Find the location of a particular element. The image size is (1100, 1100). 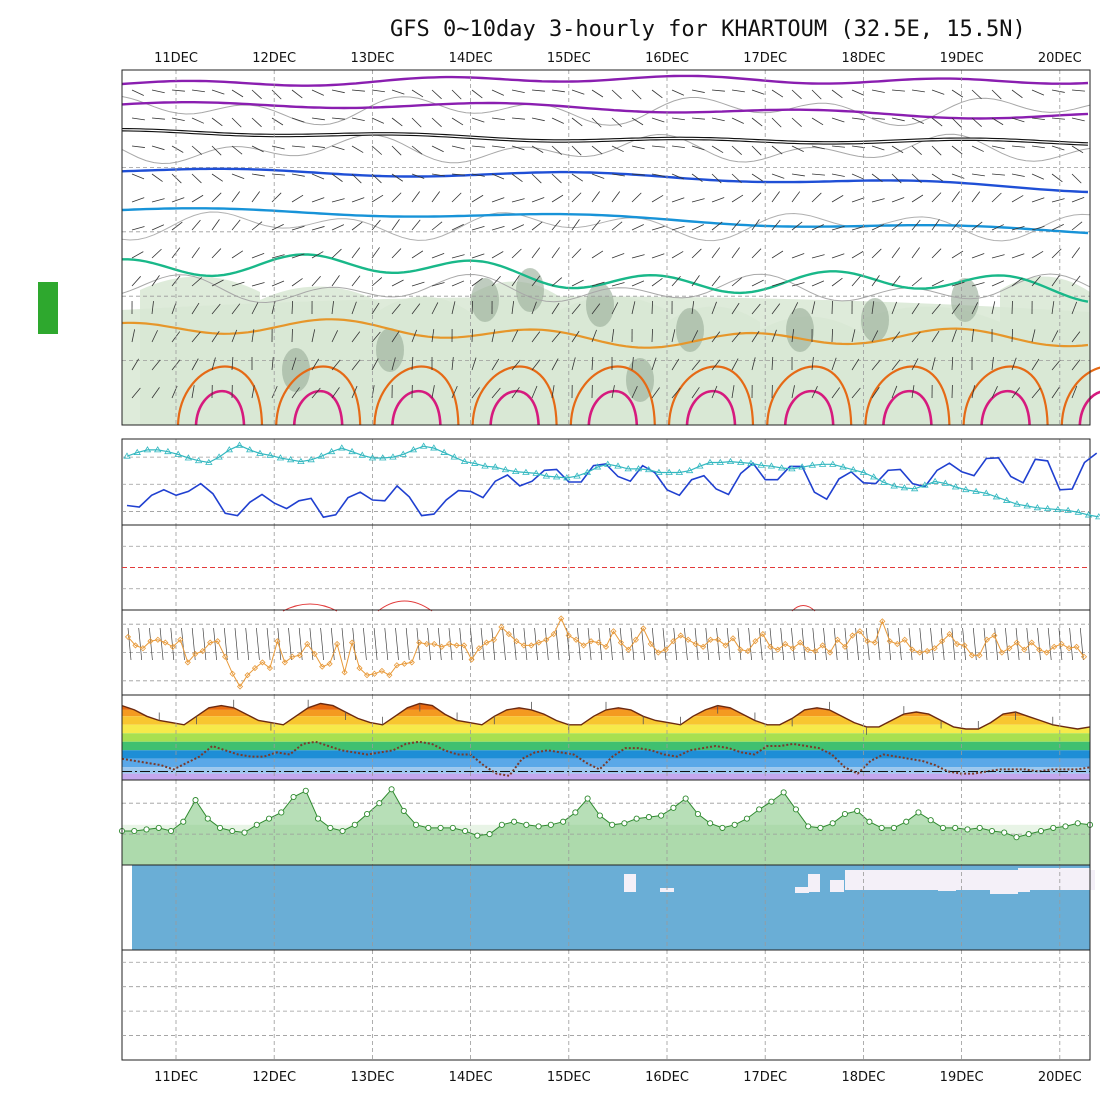

day-label-top: 16DEC is located at coordinates (667, 58).